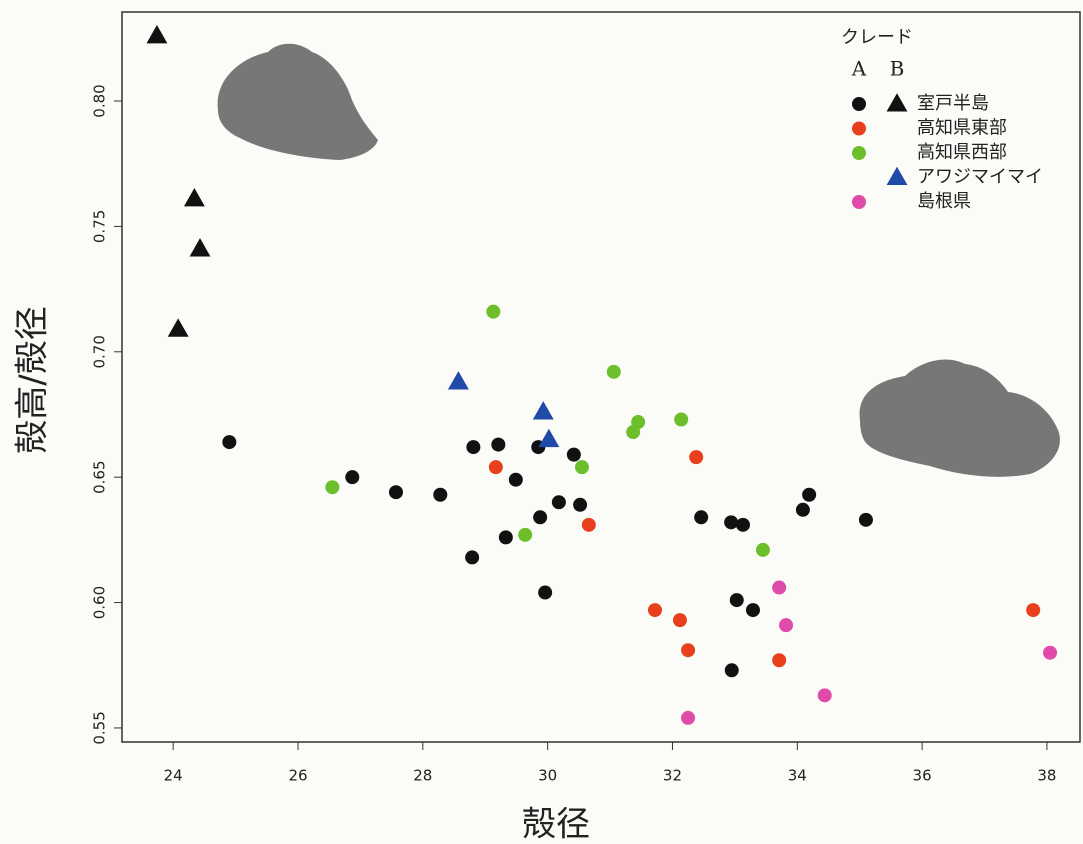  Describe the element at coordinates (897, 69) in the screenshot. I see `legend-column: B` at that location.